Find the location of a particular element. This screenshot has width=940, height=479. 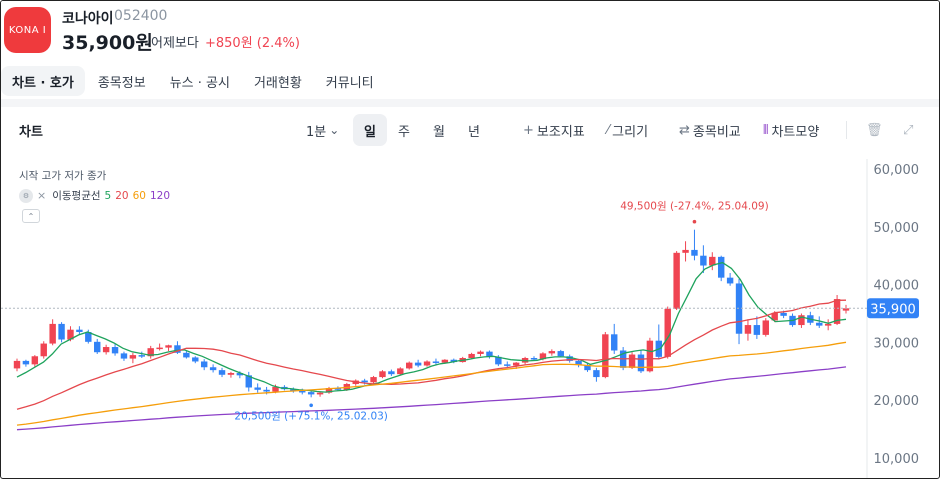

tab-community: 커뮤니티 is located at coordinates (349, 83).